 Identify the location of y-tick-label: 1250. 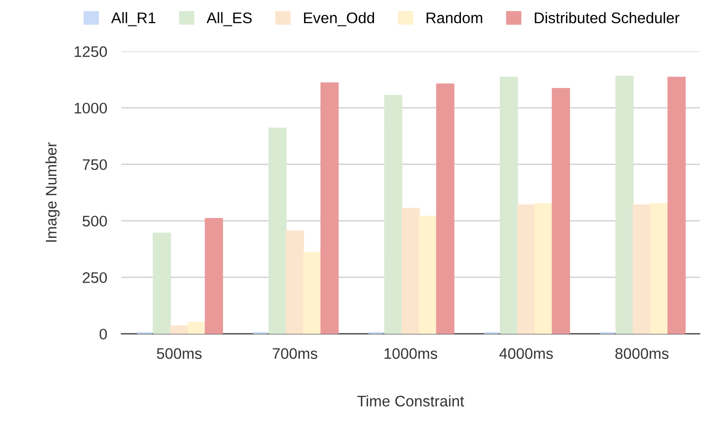
(90, 52).